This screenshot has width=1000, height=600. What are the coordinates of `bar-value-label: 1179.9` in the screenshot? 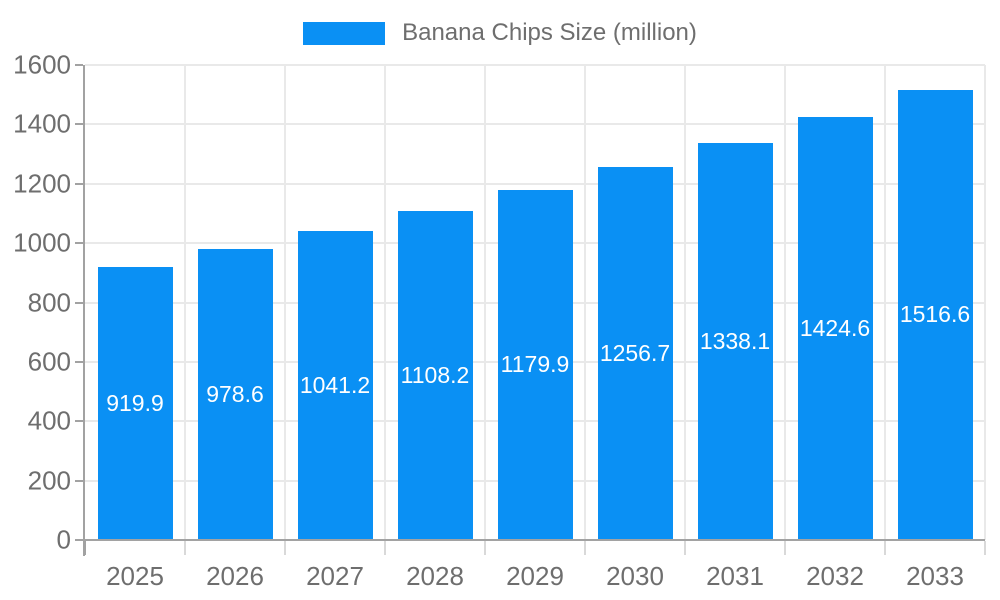 It's located at (535, 364).